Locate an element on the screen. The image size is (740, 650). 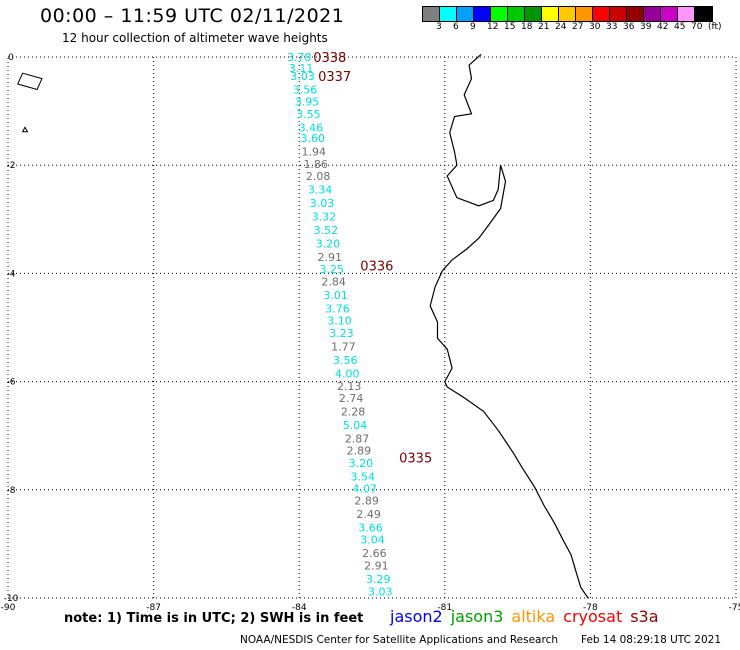
wave-height-value: 3.78 is located at coordinates (299, 57).